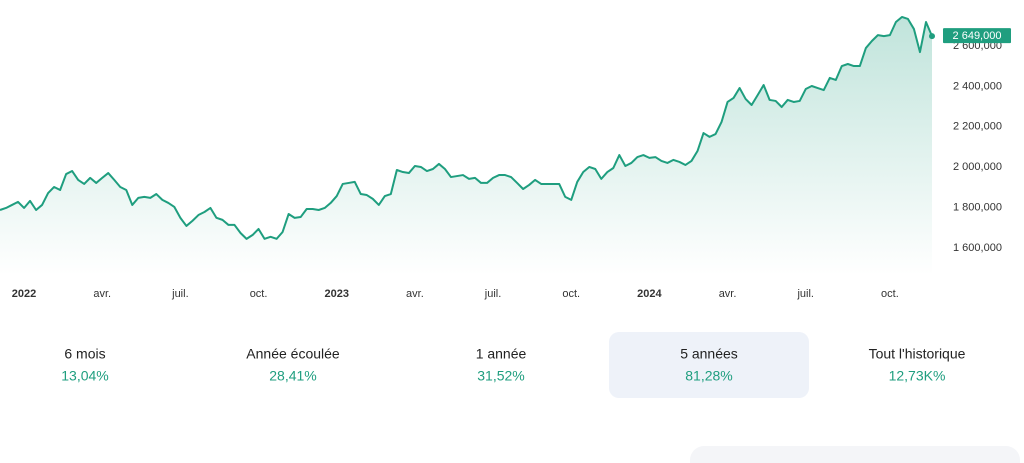  Describe the element at coordinates (292, 376) in the screenshot. I see `period-value: 28,41%` at that location.